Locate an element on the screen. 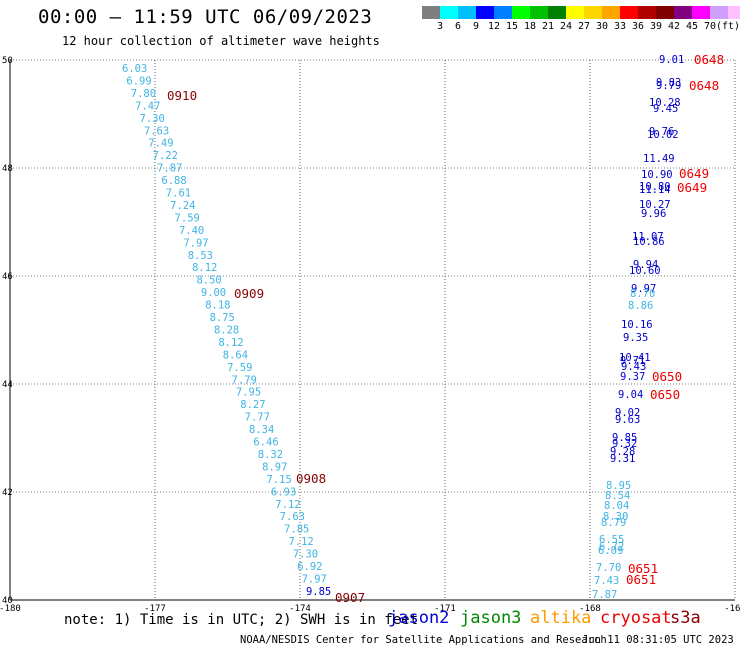 The width and height of the screenshot is (740, 650). colorbar-label: 33 is located at coordinates (620, 26).